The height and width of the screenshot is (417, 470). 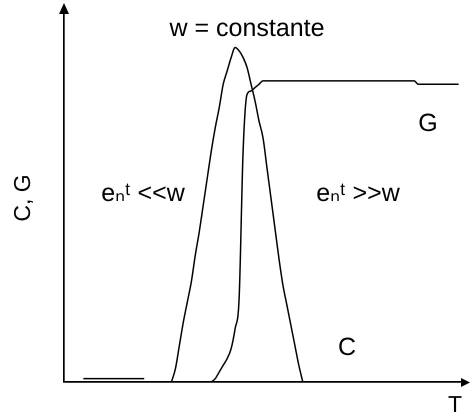 What do you see at coordinates (428, 122) in the screenshot?
I see `series-label: G` at bounding box center [428, 122].